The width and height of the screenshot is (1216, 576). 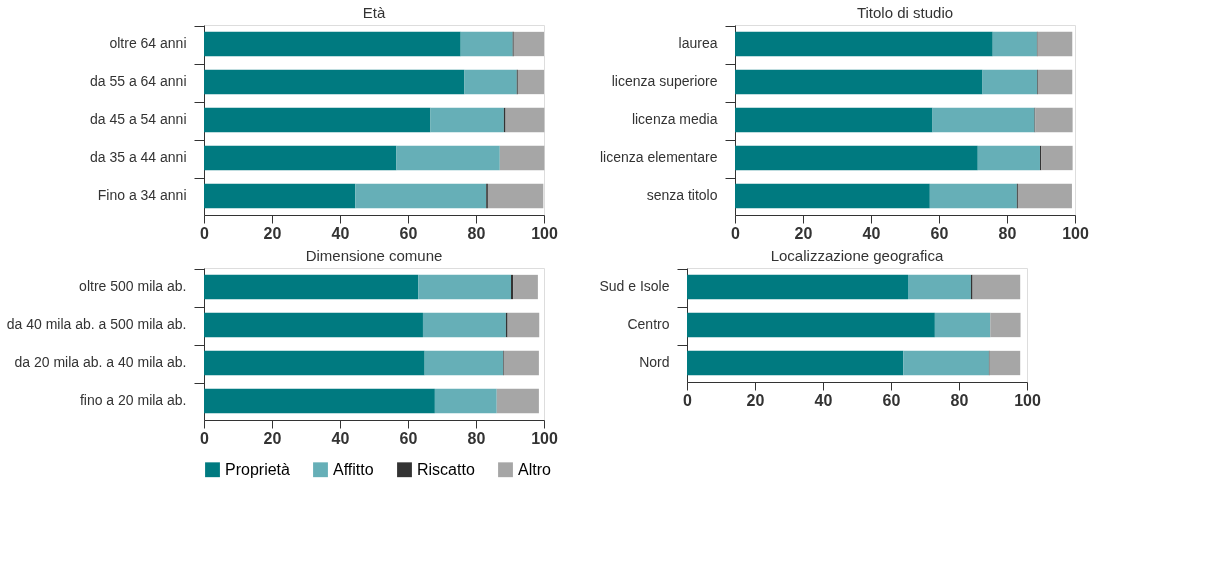 I want to click on y-tick-label: laurea, so click(x=698, y=43).